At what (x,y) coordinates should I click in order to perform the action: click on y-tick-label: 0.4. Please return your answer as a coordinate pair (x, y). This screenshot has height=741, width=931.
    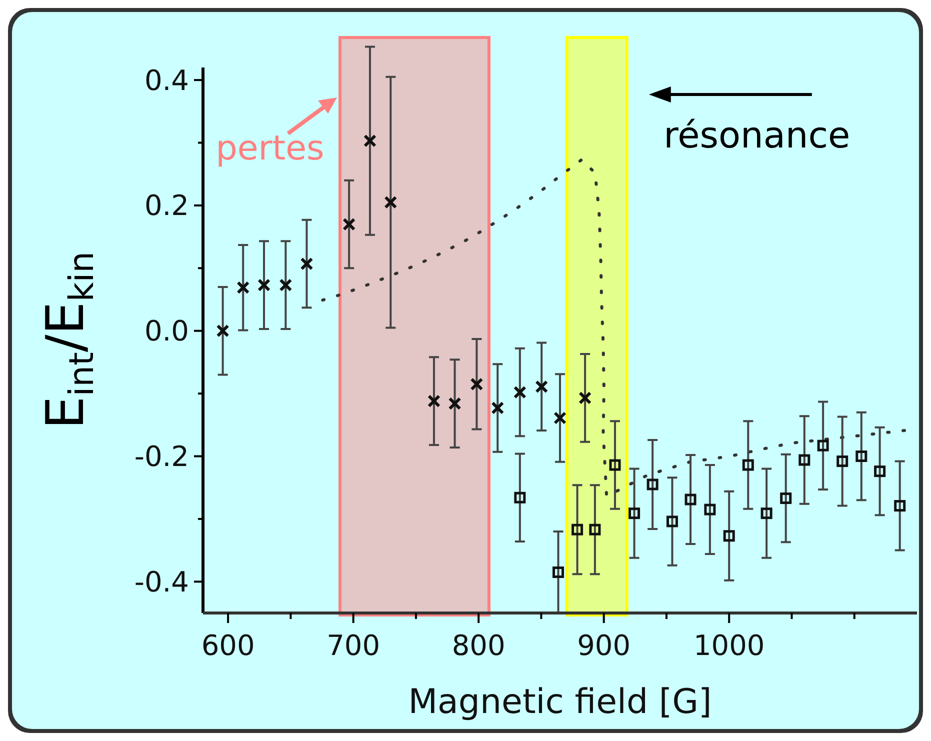
    Looking at the image, I should click on (166, 80).